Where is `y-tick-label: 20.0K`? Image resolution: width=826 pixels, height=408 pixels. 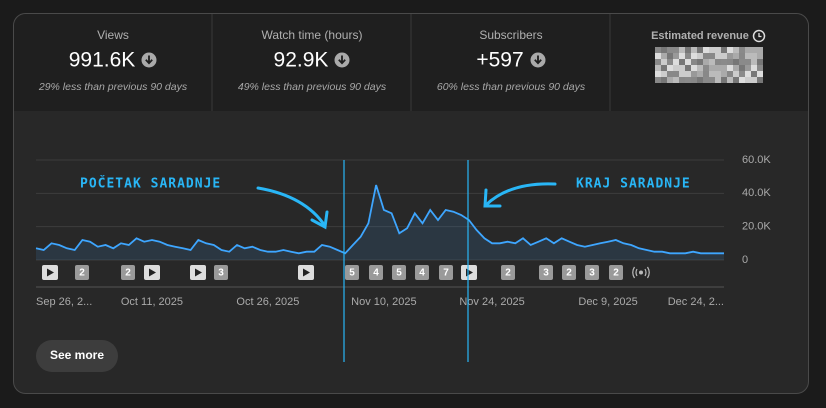 y-tick-label: 20.0K is located at coordinates (756, 227).